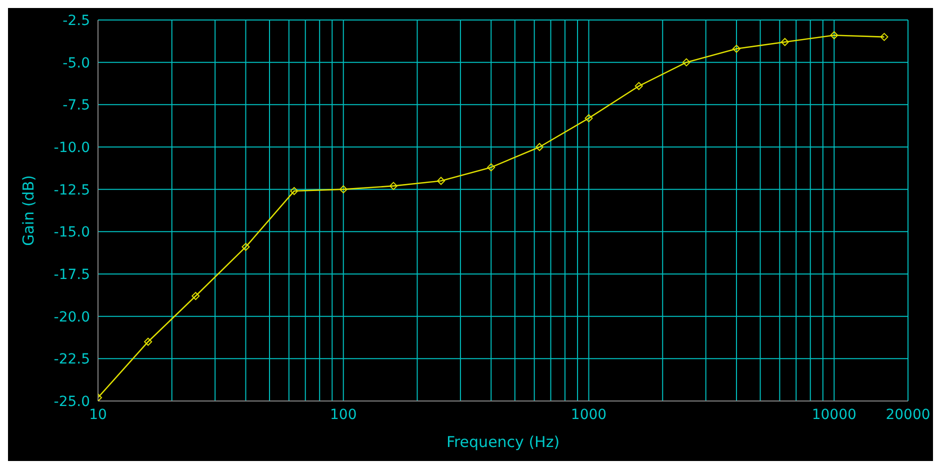  What do you see at coordinates (72, 274) in the screenshot?
I see `y-tick-label: -17.5` at bounding box center [72, 274].